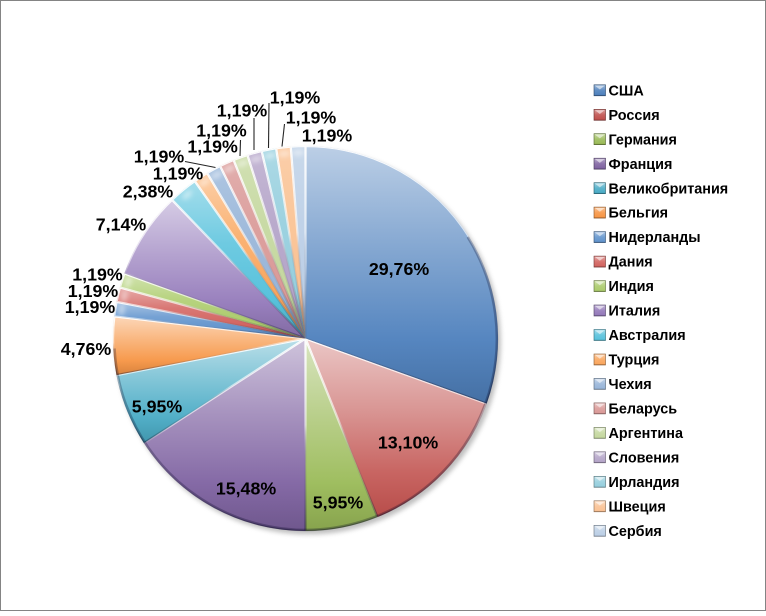  I want to click on svg-text: Ирландия, so click(644, 483).